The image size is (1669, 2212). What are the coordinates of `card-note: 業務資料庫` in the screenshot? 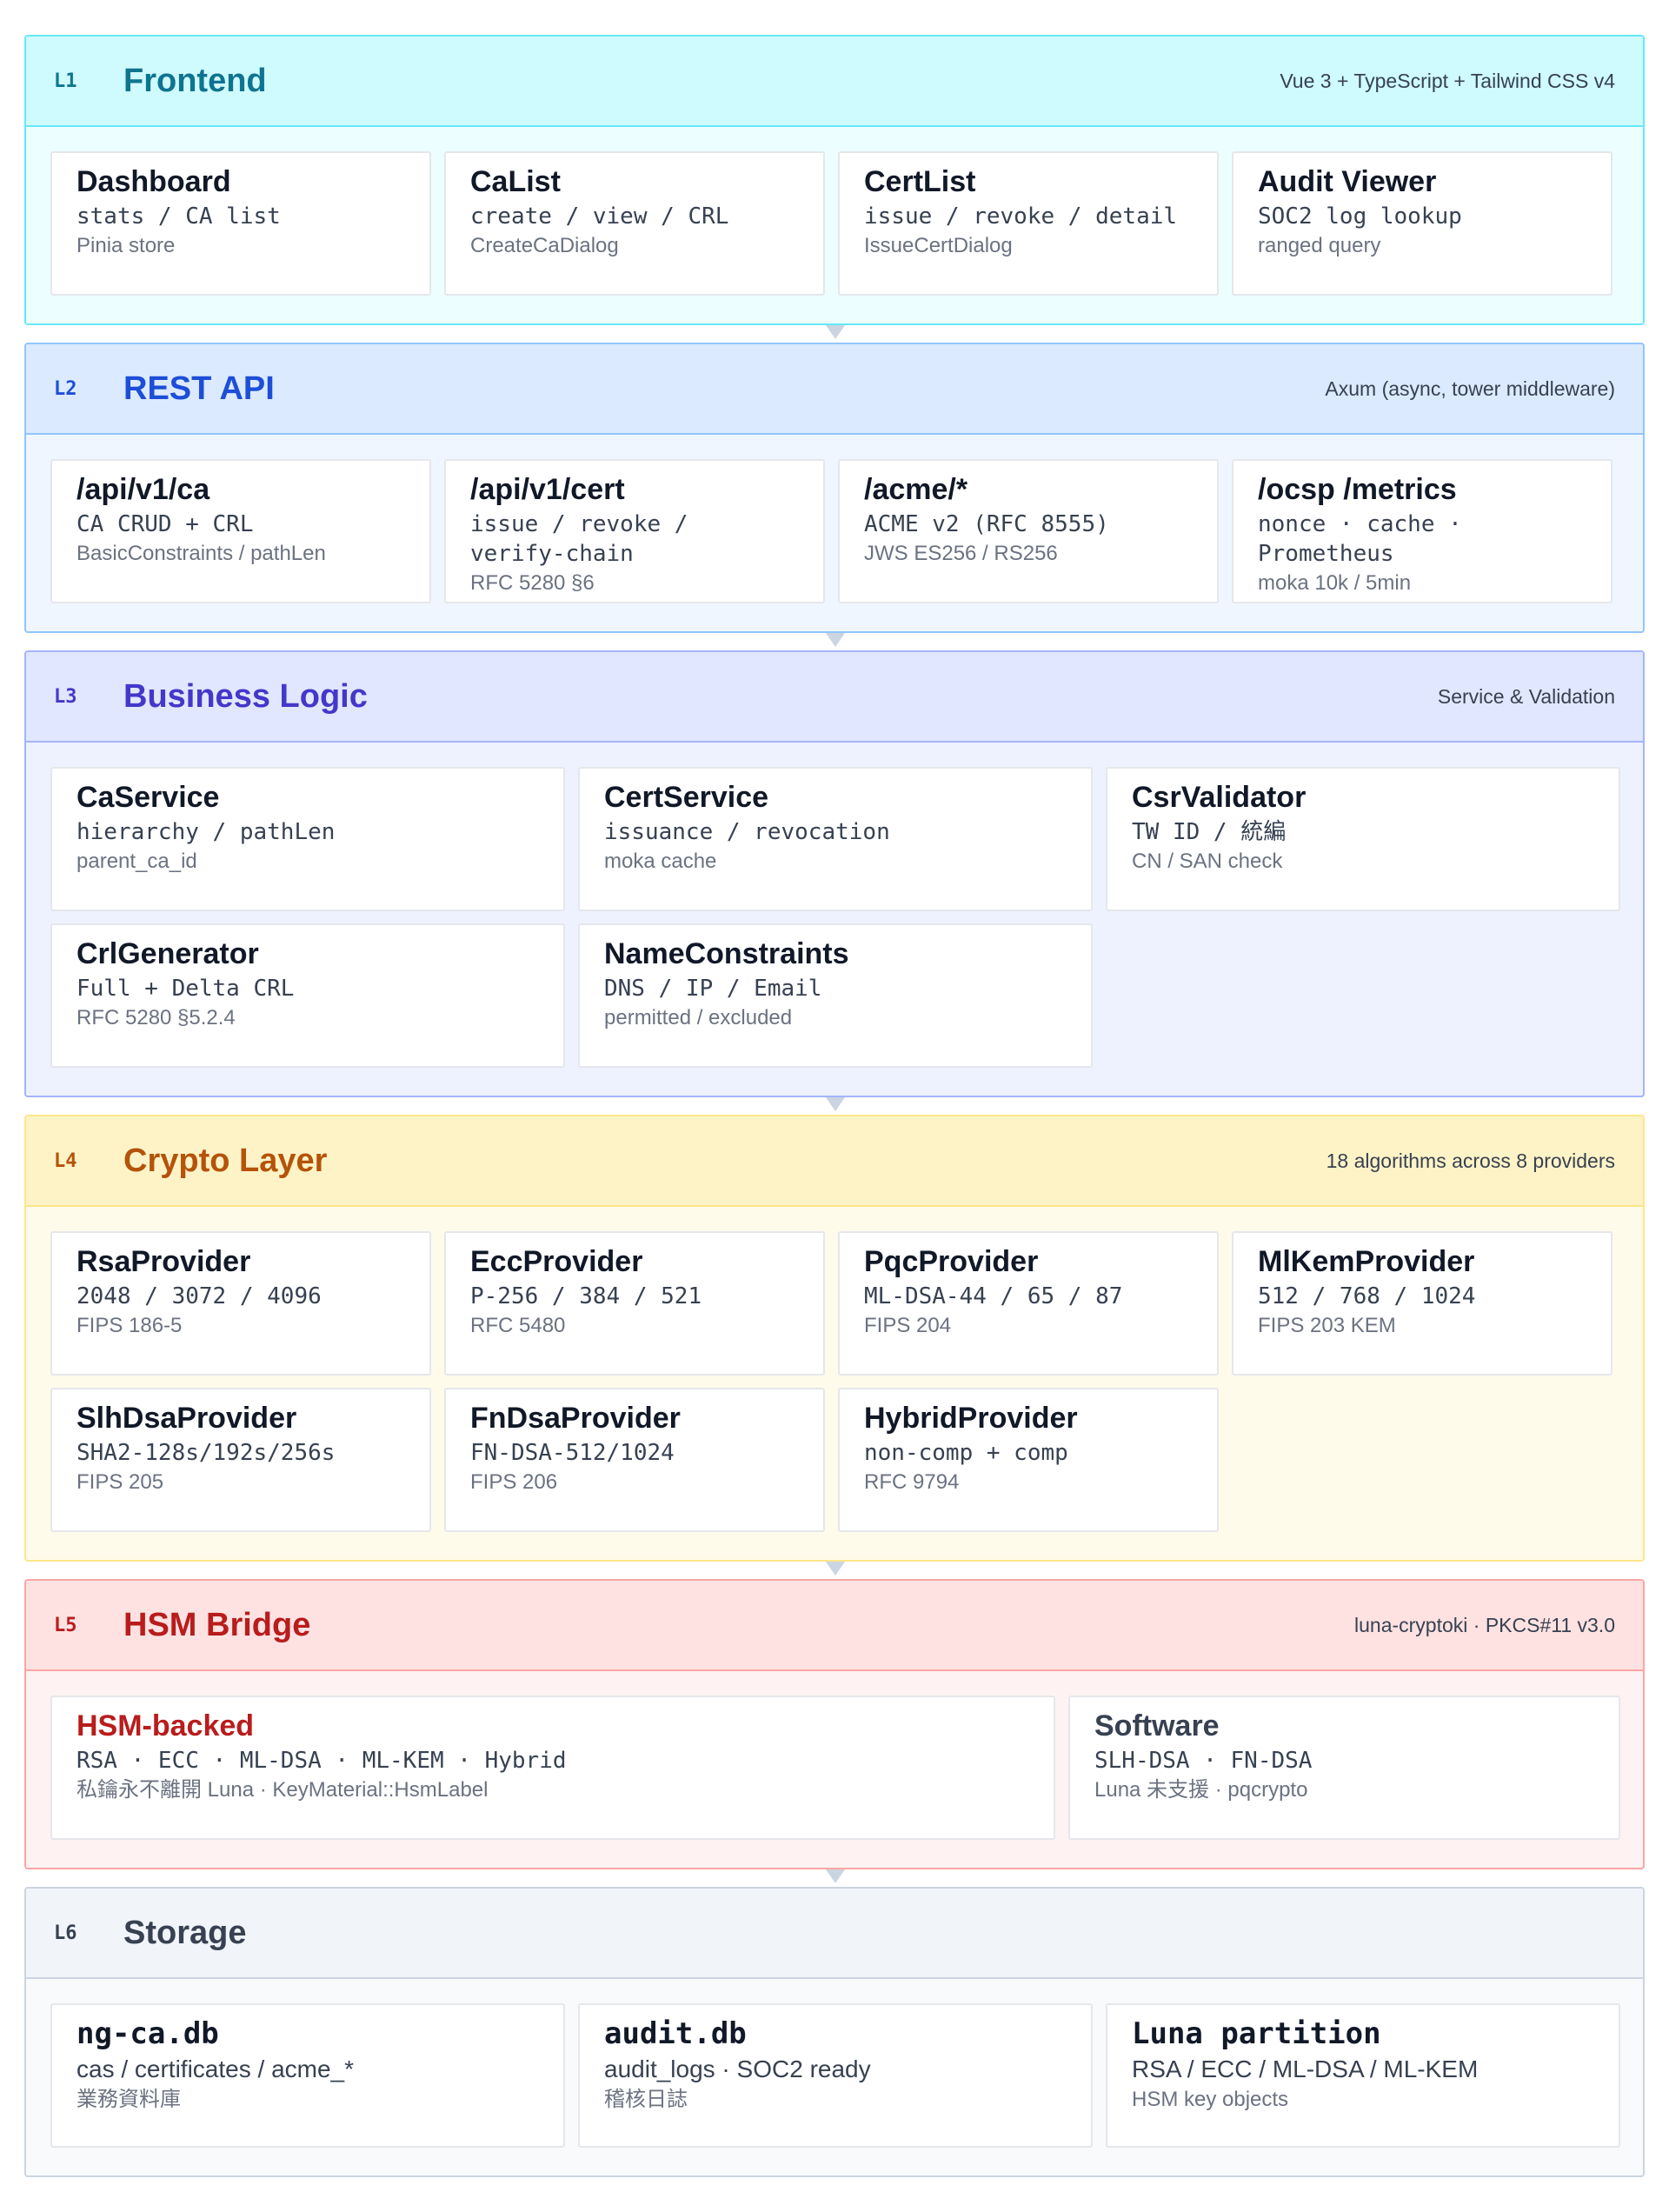 It's located at (128, 2099).